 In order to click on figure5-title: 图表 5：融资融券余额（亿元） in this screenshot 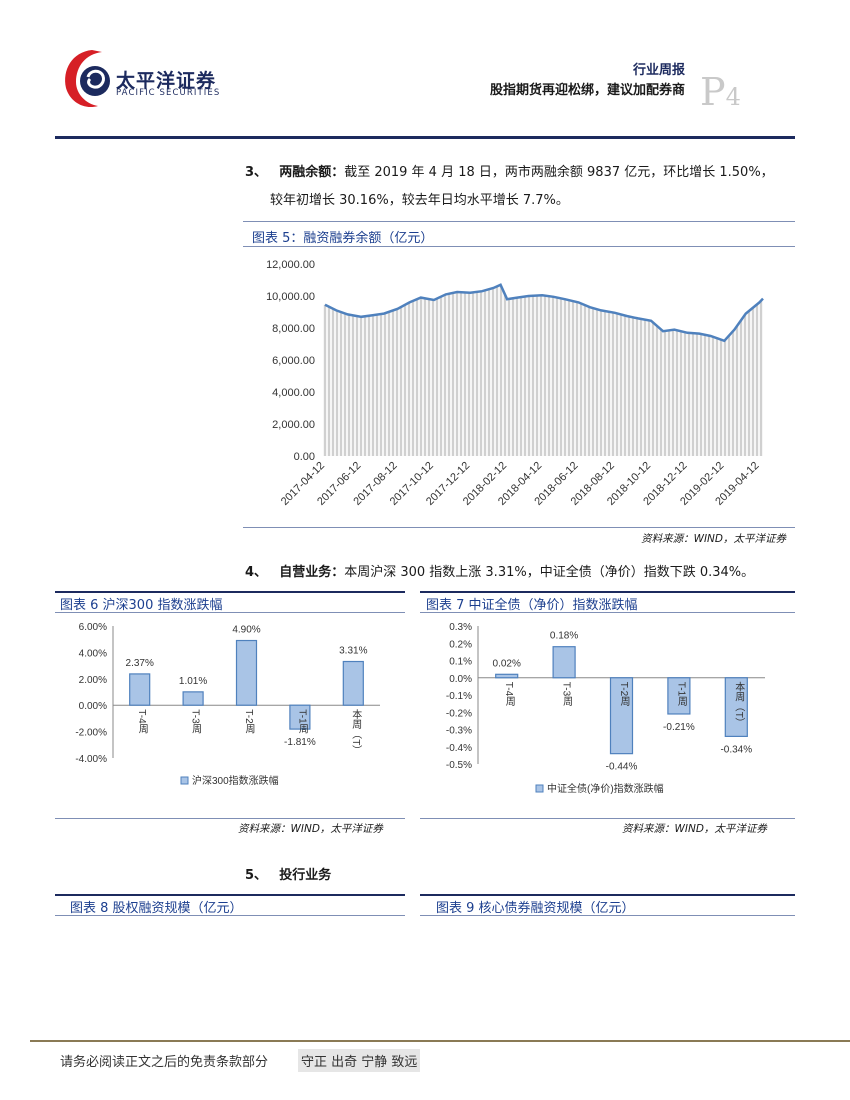, I will do `click(343, 238)`.